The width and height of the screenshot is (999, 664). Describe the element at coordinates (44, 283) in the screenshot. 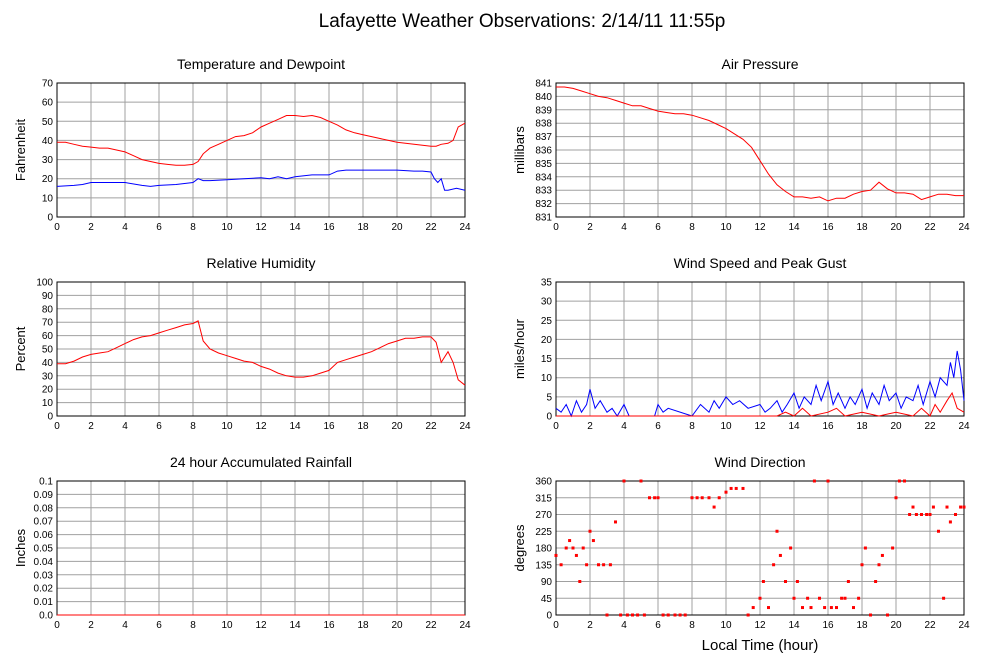

I see `y-tick-label: 100` at that location.